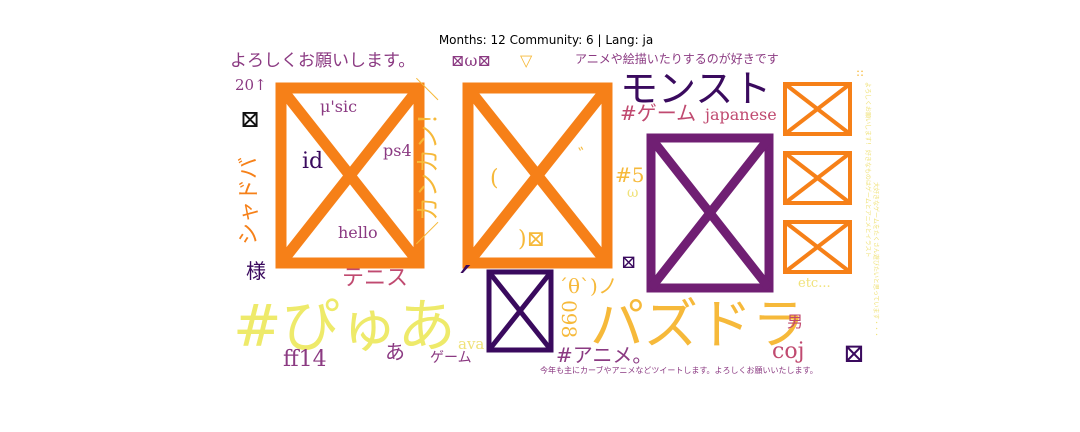 The width and height of the screenshot is (1080, 432). I want to click on word-ps4: ps4, so click(397, 150).